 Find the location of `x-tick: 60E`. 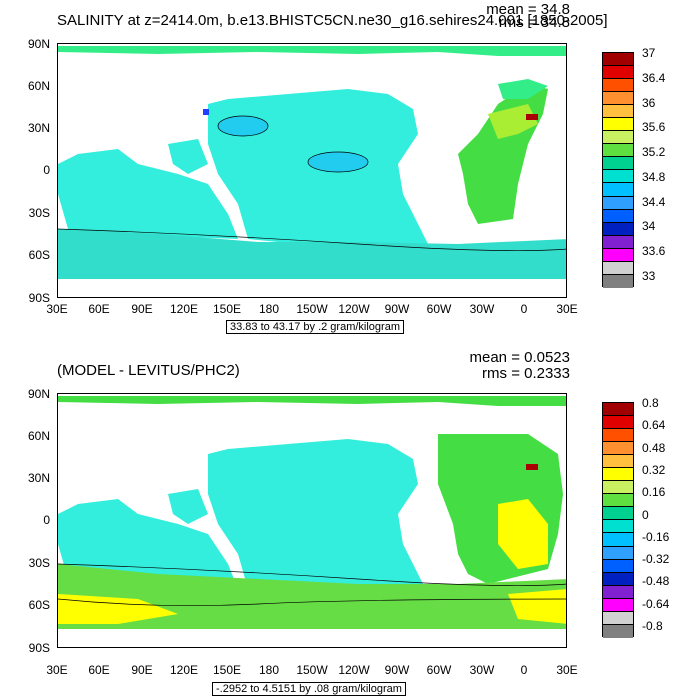

x-tick: 60E is located at coordinates (99, 670).